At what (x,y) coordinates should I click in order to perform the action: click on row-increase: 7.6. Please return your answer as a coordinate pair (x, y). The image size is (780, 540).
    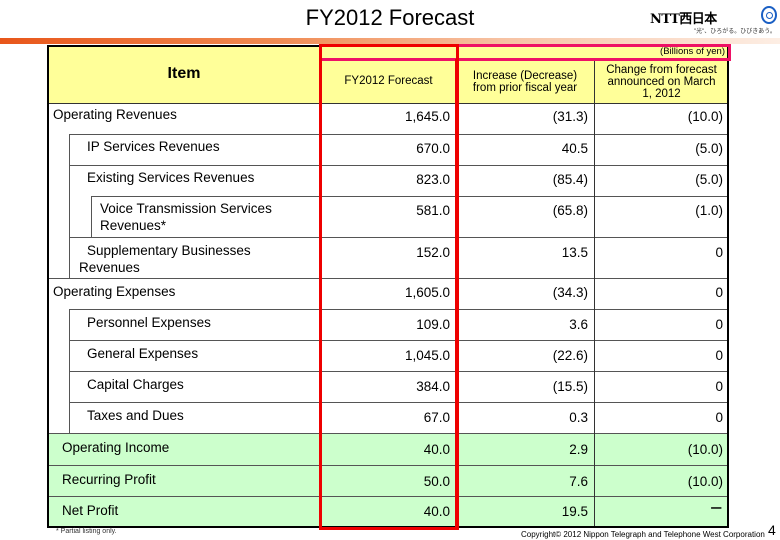
    Looking at the image, I should click on (578, 481).